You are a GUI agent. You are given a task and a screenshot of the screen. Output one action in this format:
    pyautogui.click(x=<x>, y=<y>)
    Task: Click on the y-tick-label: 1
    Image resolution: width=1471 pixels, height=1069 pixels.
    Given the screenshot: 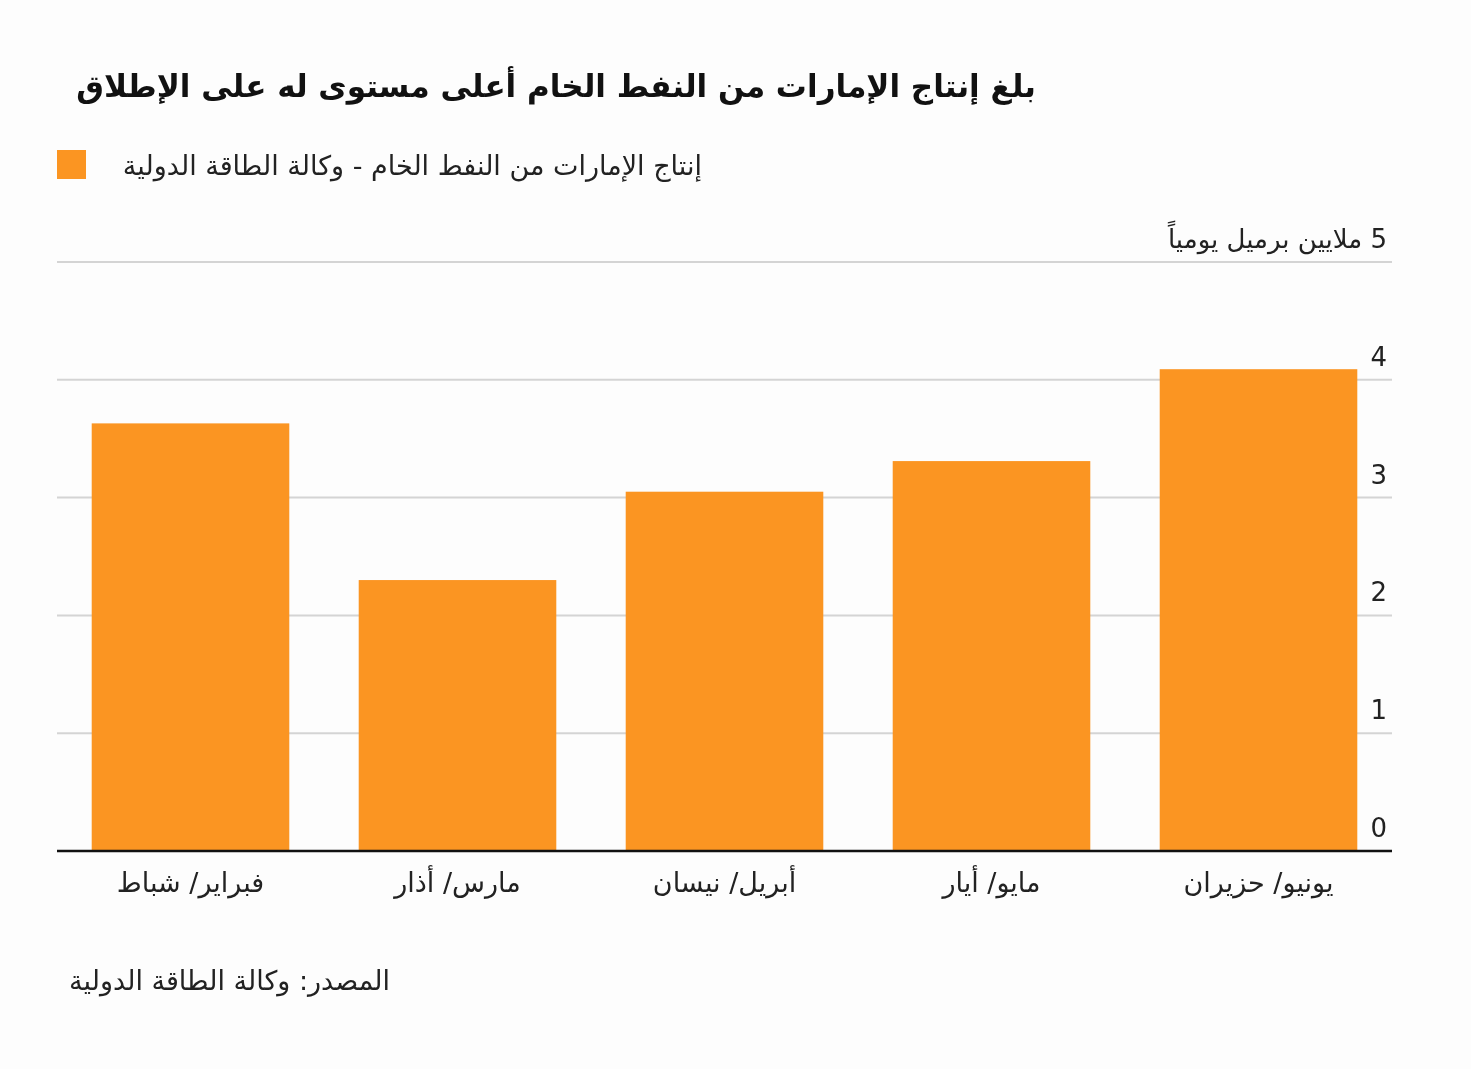 What is the action you would take?
    pyautogui.click(x=1378, y=710)
    